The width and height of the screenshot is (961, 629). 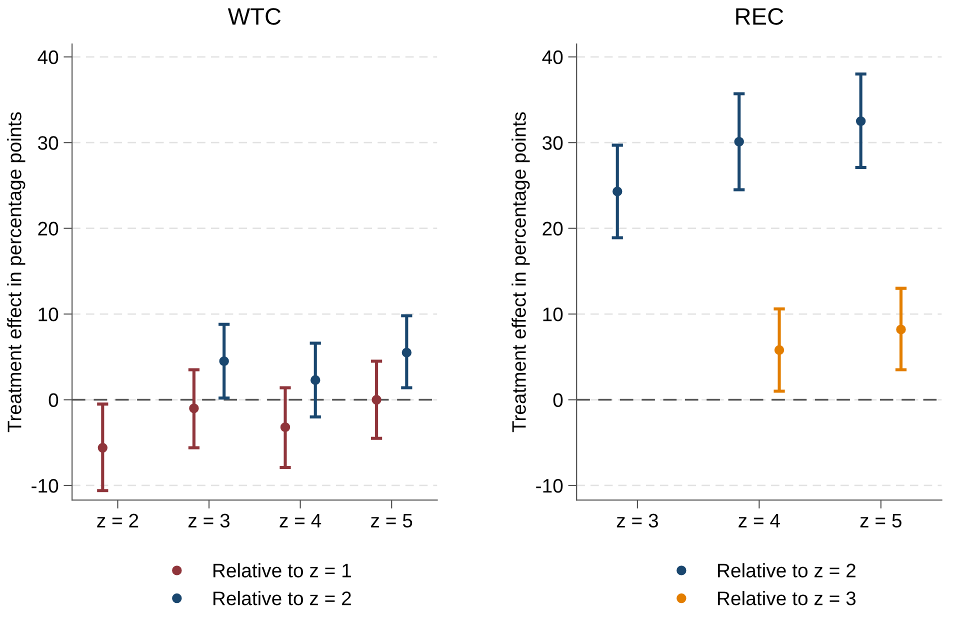 I want to click on chart-title: REC, so click(x=760, y=16).